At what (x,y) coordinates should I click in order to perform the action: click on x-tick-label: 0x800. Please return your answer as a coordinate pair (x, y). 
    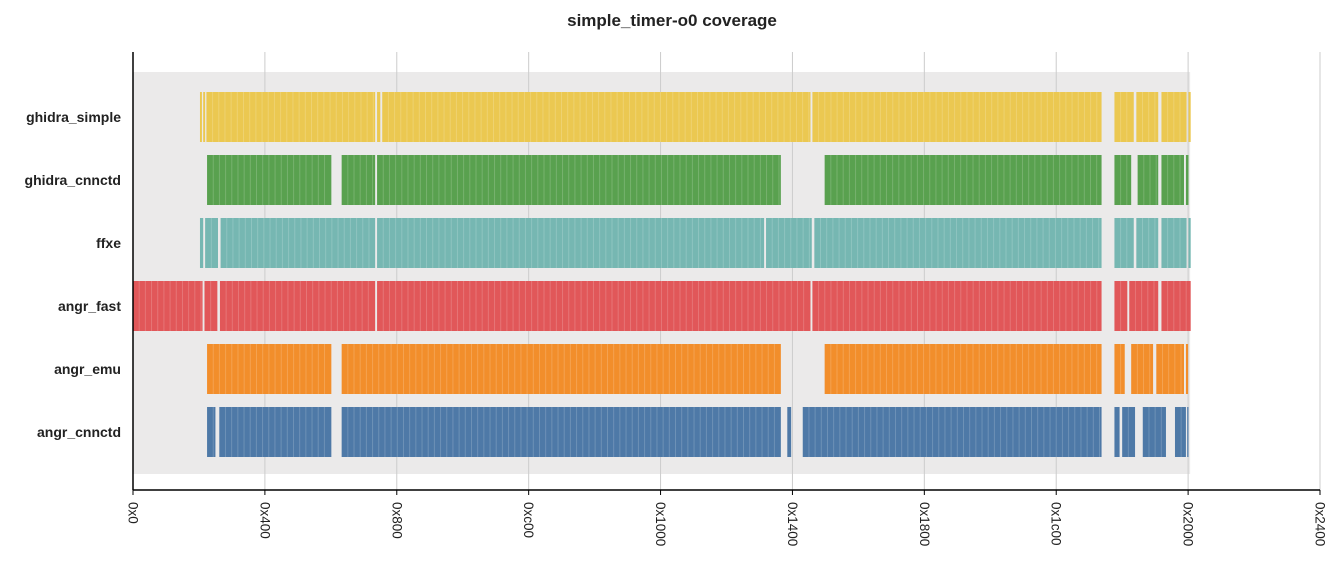
    Looking at the image, I should click on (396, 520).